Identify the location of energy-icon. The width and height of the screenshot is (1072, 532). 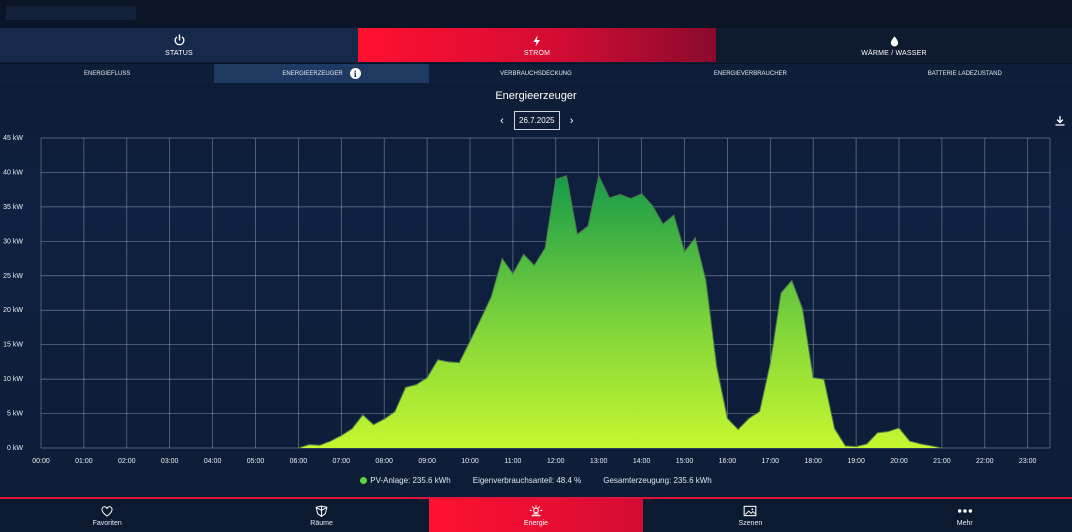
(536, 511).